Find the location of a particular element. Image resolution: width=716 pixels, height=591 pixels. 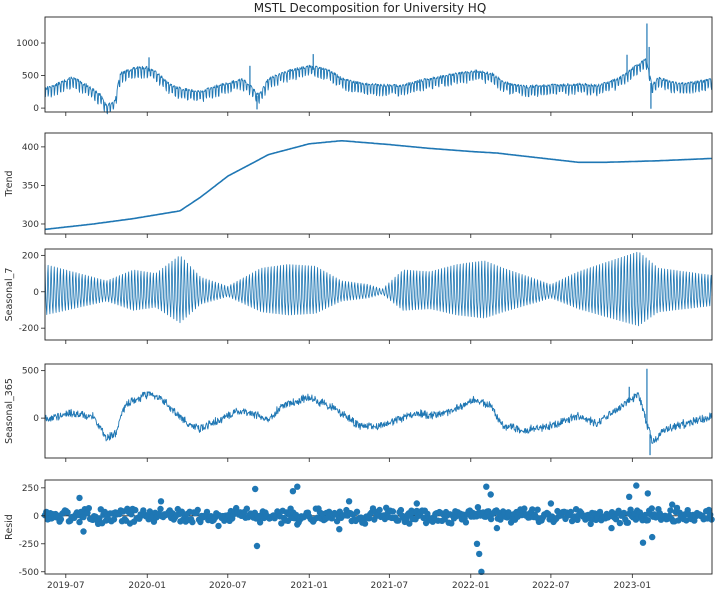

y-tick-label: -500 is located at coordinates (29, 573).